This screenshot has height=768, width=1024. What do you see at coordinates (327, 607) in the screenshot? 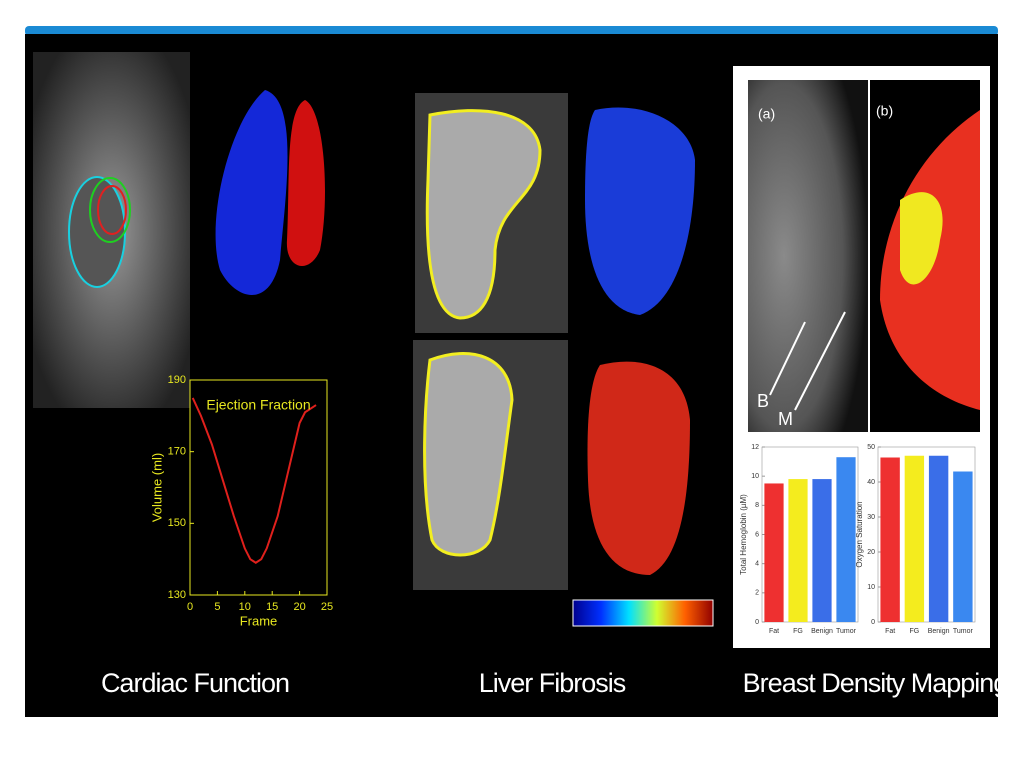
I see `x-tick-label: 25` at bounding box center [327, 607].